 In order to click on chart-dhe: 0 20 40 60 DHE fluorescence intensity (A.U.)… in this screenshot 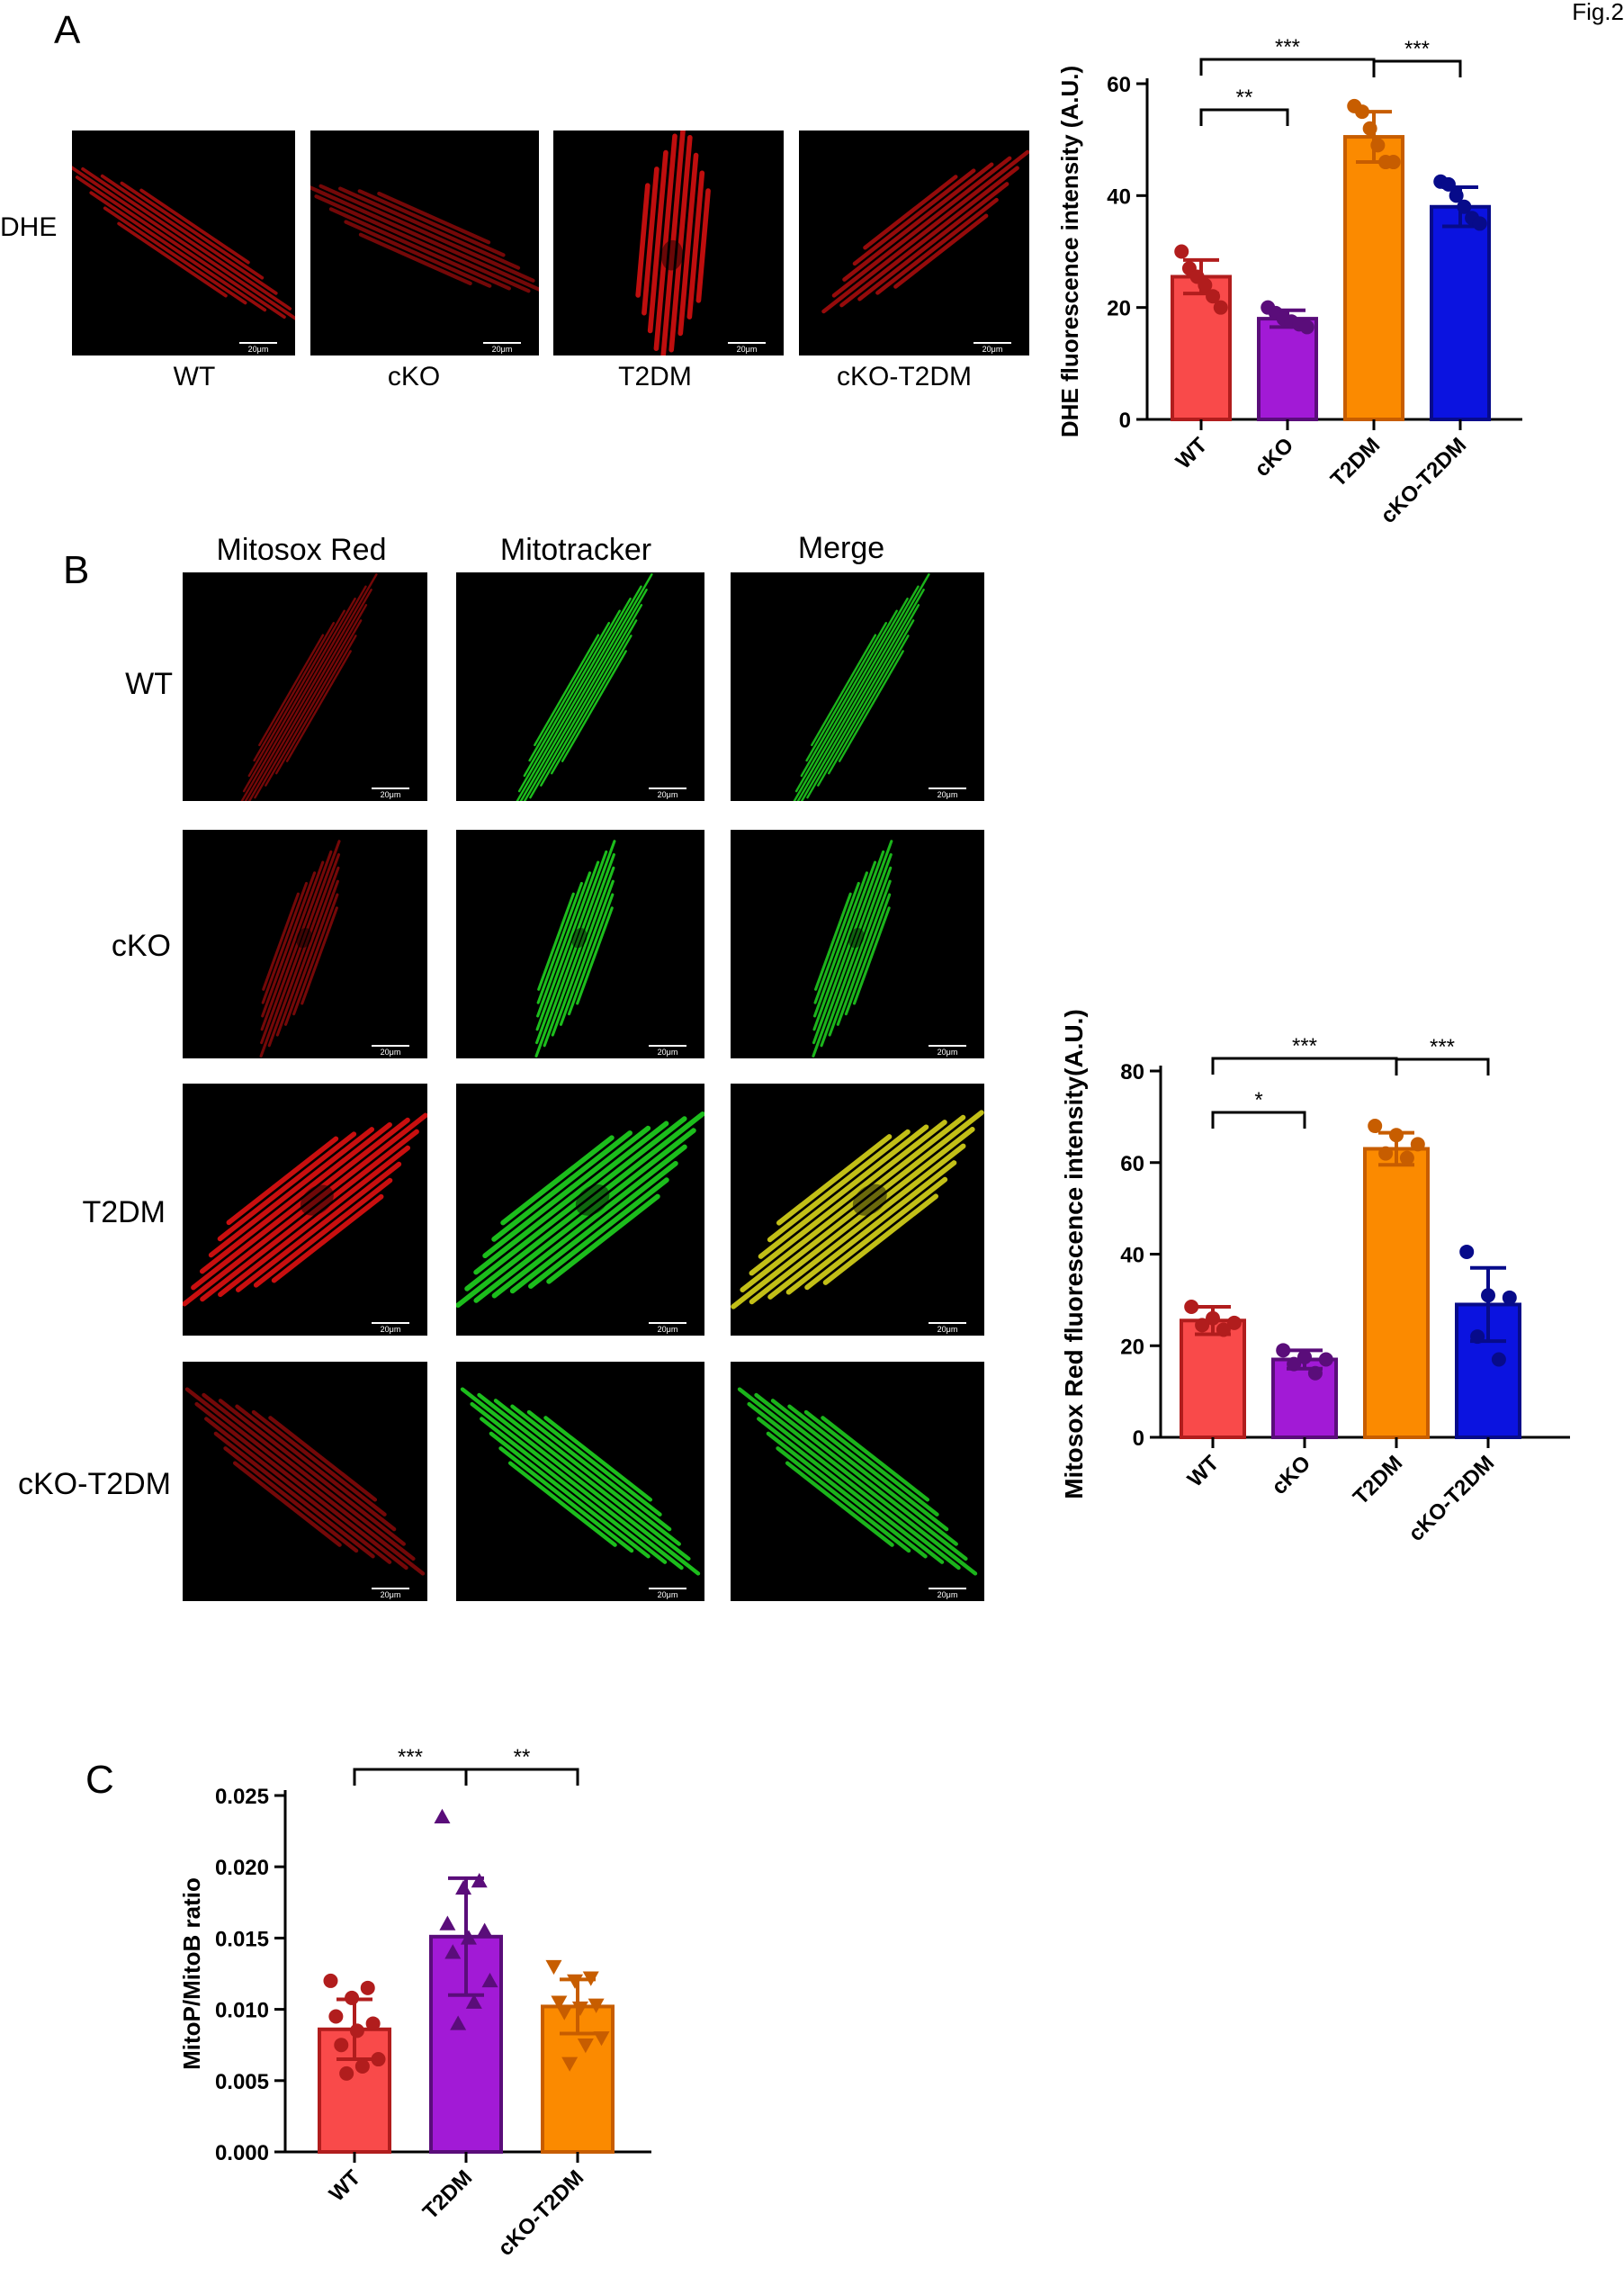, I will do `click(1289, 281)`.